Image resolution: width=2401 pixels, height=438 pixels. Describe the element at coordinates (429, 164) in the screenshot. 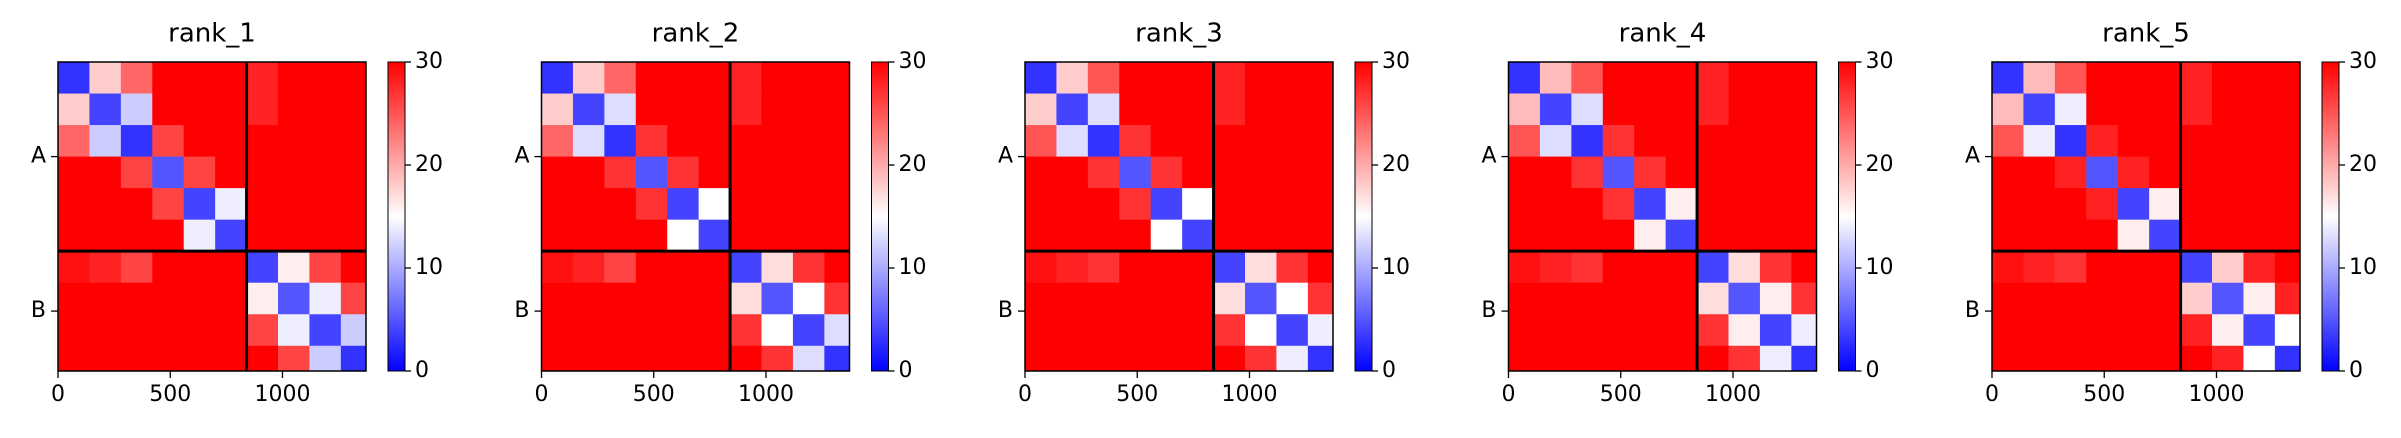

I see `colorbar-tick-label: 20` at that location.